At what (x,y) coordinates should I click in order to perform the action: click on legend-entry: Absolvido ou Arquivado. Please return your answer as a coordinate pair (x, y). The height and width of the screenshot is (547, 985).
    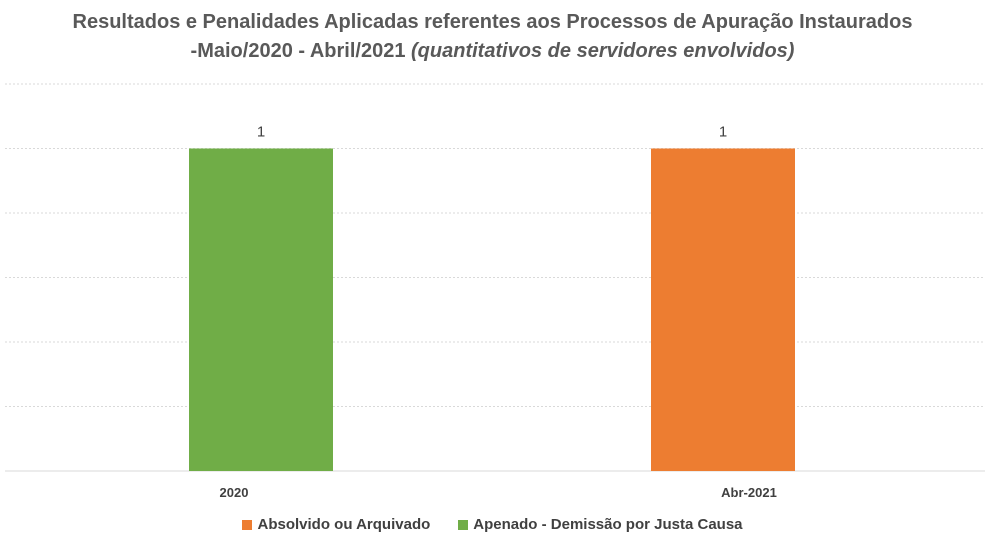
    Looking at the image, I should click on (336, 524).